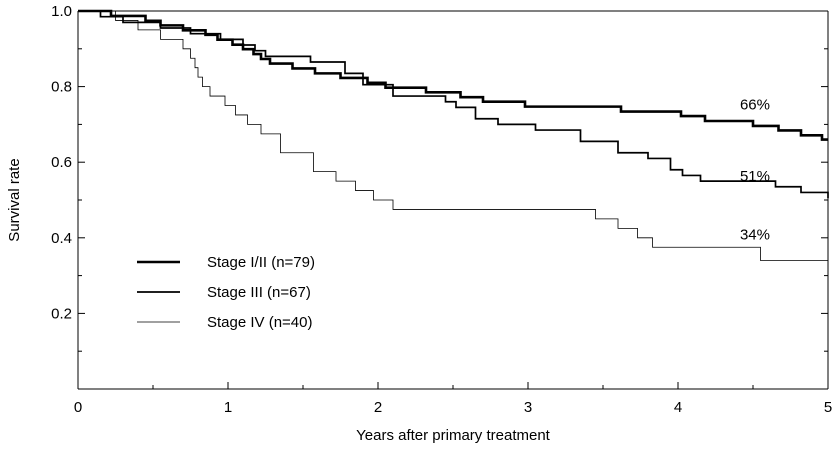  I want to click on y-axis-title: Survival rate, so click(14, 199).